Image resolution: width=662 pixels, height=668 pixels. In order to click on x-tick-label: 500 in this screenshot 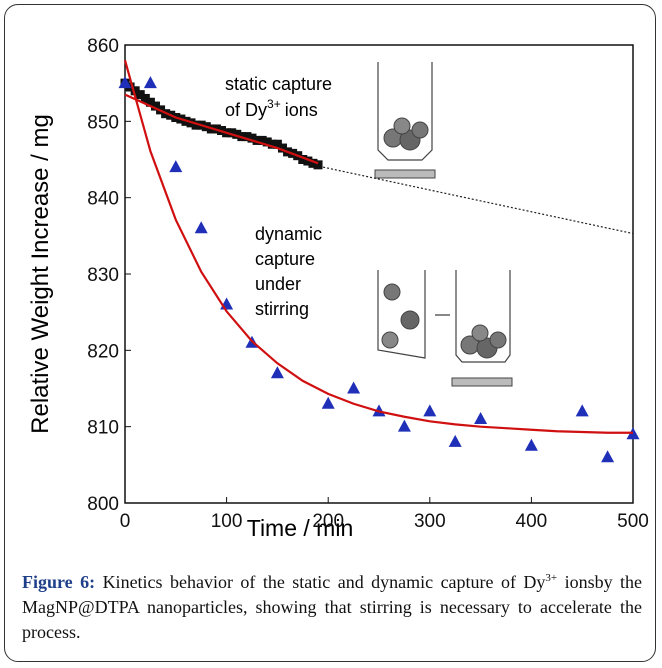, I will do `click(633, 521)`.